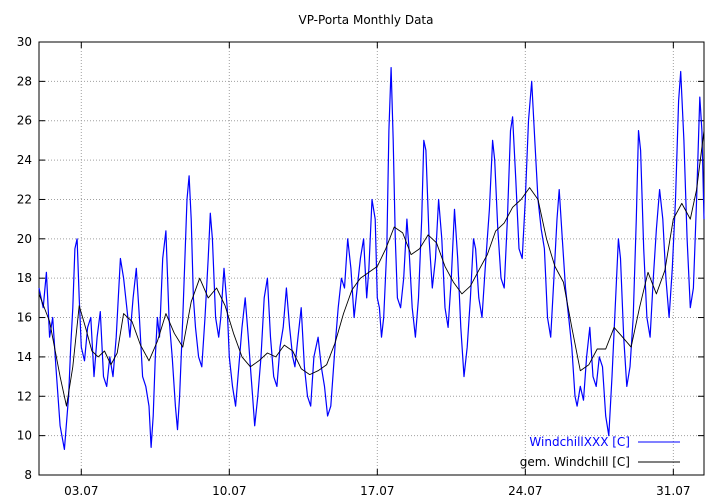 The image size is (720, 504). I want to click on y-tick-label: 26, so click(24, 121).